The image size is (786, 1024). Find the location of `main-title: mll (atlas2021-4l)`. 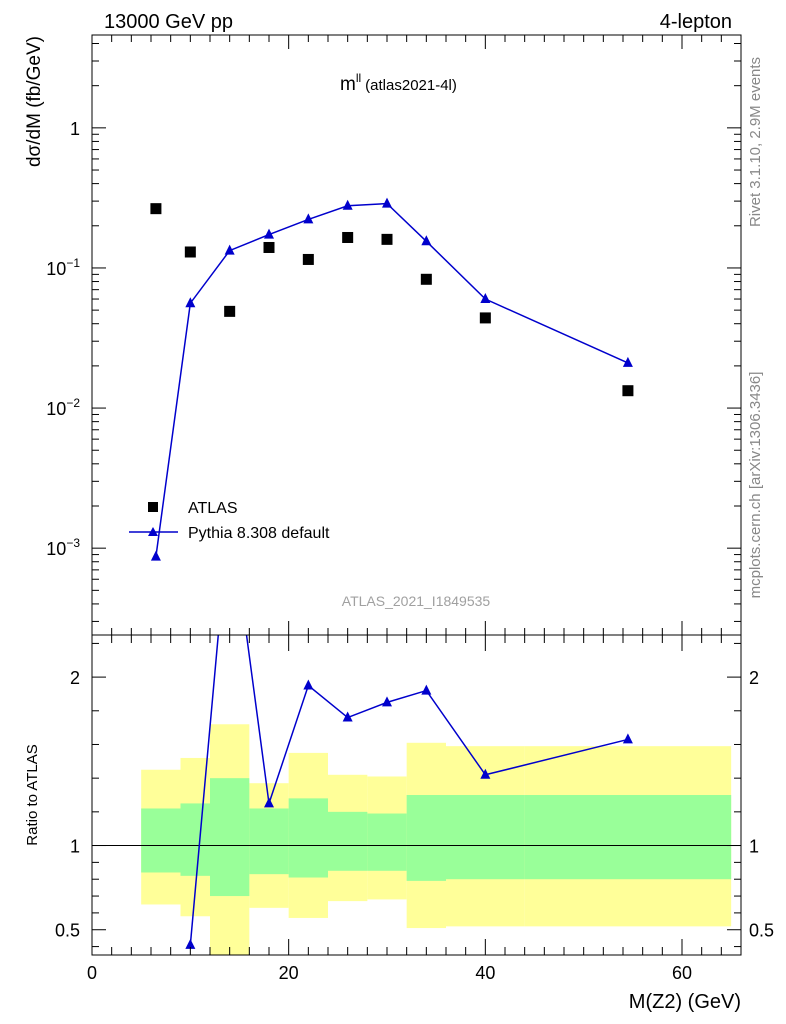

main-title: mll (atlas2021-4l) is located at coordinates (398, 83).